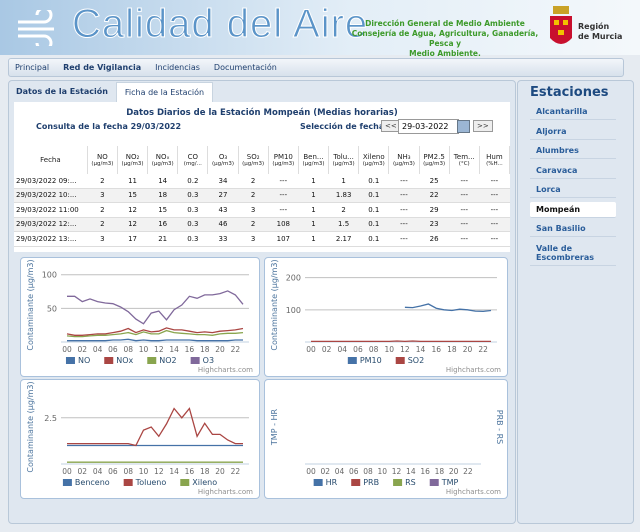 This screenshot has width=640, height=532. What do you see at coordinates (205, 471) in the screenshot?
I see `x-tick-label: 18` at bounding box center [205, 471].